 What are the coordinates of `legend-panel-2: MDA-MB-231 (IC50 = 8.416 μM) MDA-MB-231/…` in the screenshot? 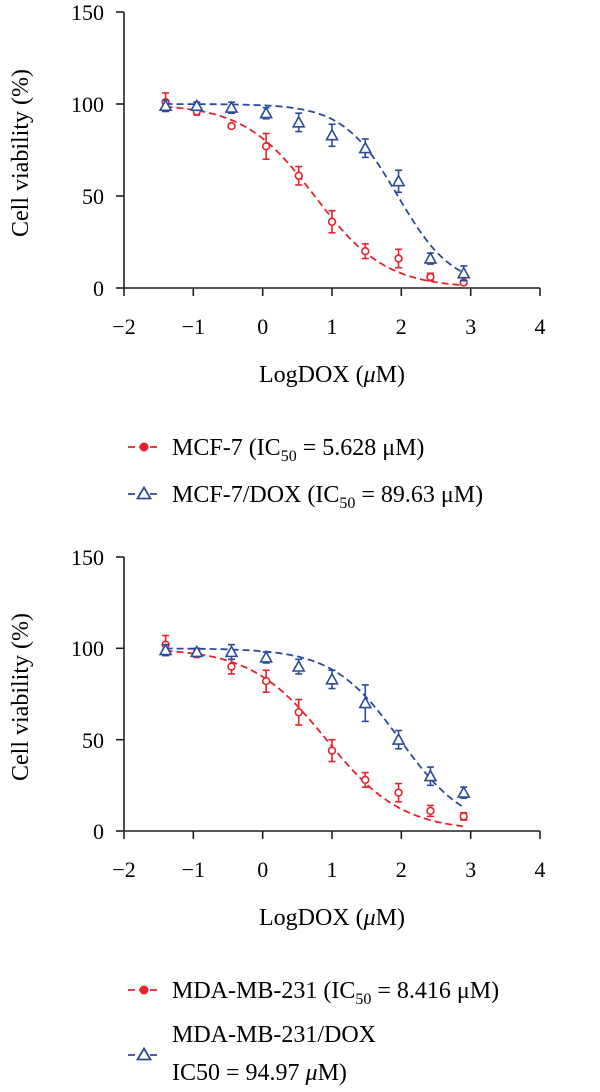 It's located at (313, 1032).